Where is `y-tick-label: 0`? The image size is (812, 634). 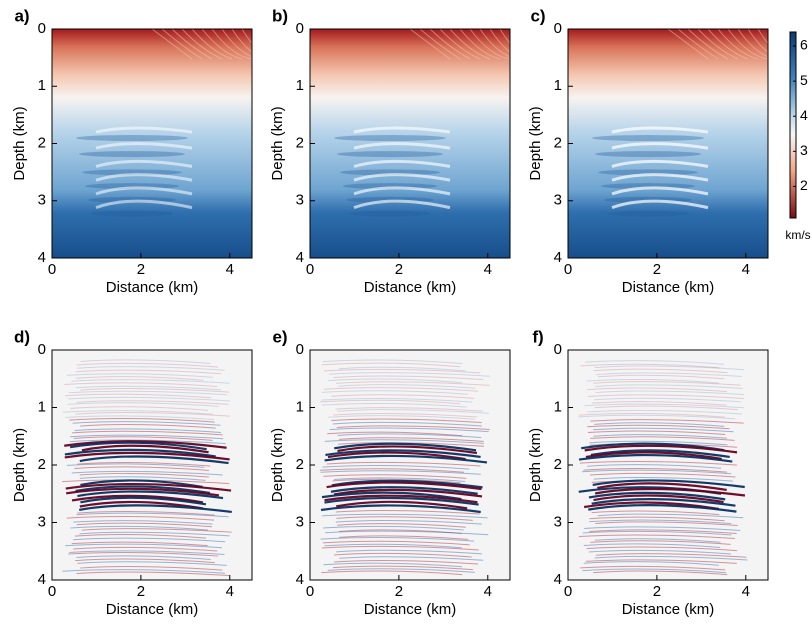 y-tick-label: 0 is located at coordinates (42, 28).